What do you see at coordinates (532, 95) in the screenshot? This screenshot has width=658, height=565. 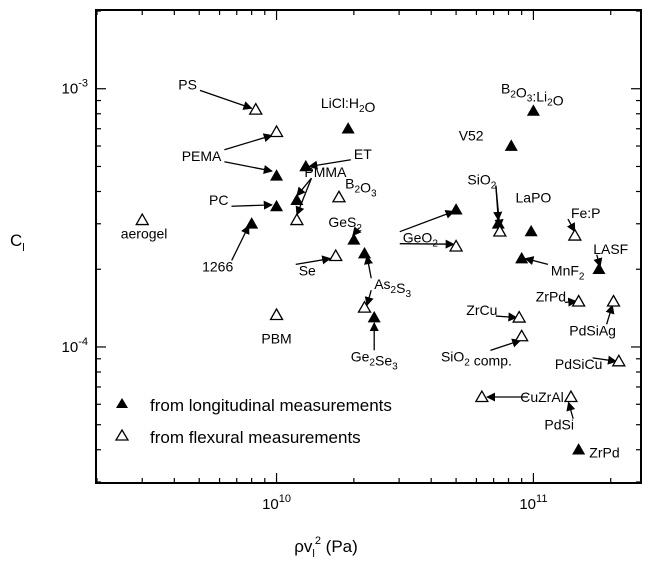 I see `annotation-b2o3-li2o: B2O3:Li2O` at bounding box center [532, 95].